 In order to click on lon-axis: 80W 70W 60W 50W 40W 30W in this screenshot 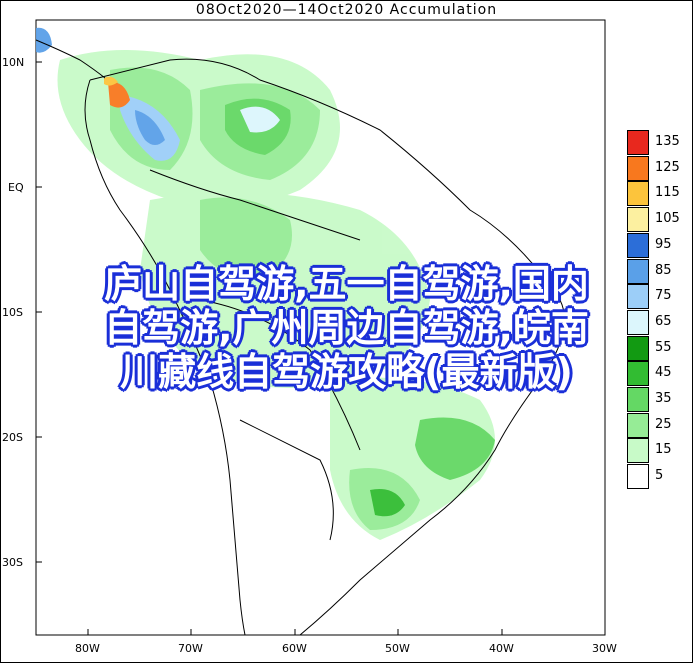, I will do `click(346, 642)`.